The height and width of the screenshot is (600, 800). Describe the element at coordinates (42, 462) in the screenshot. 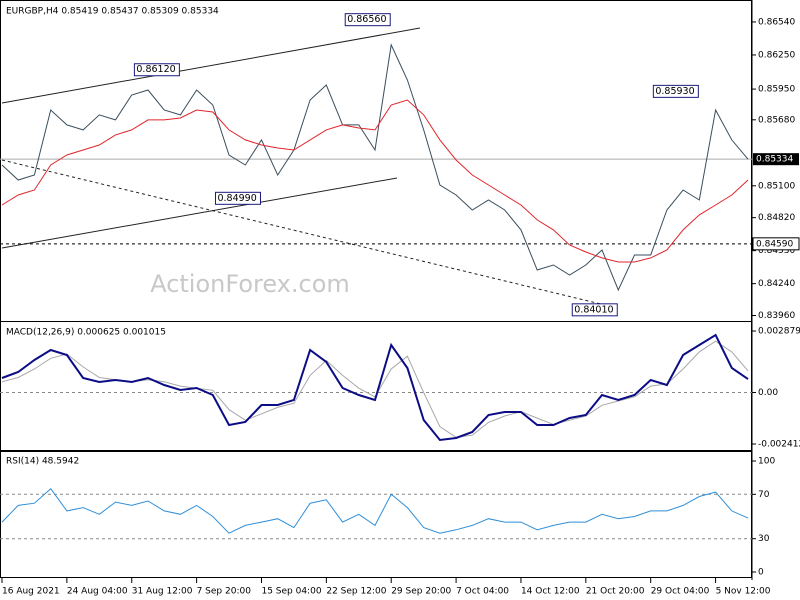

I see `panel-title: RSI(14) 48.5942` at that location.